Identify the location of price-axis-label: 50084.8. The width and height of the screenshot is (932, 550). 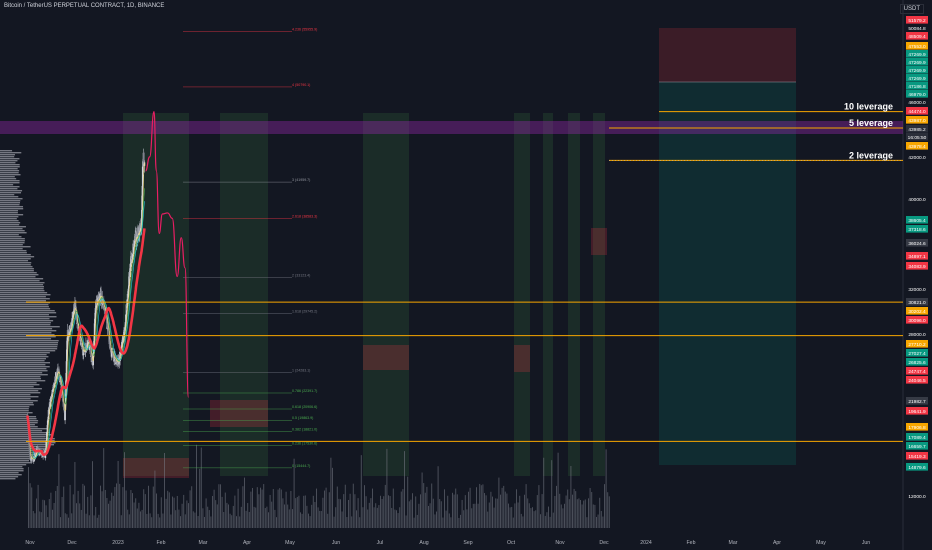
(917, 29).